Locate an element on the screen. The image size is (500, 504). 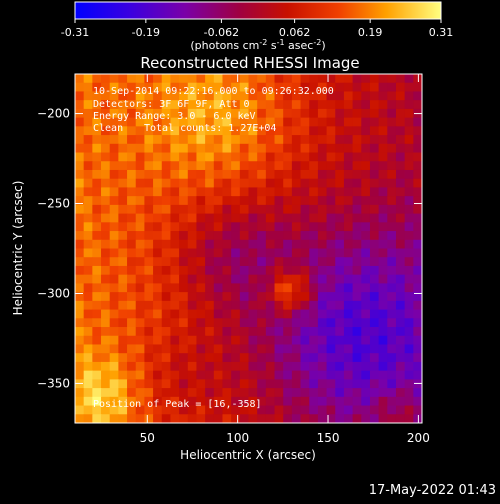
x-tick-label: 200 is located at coordinates (418, 438).